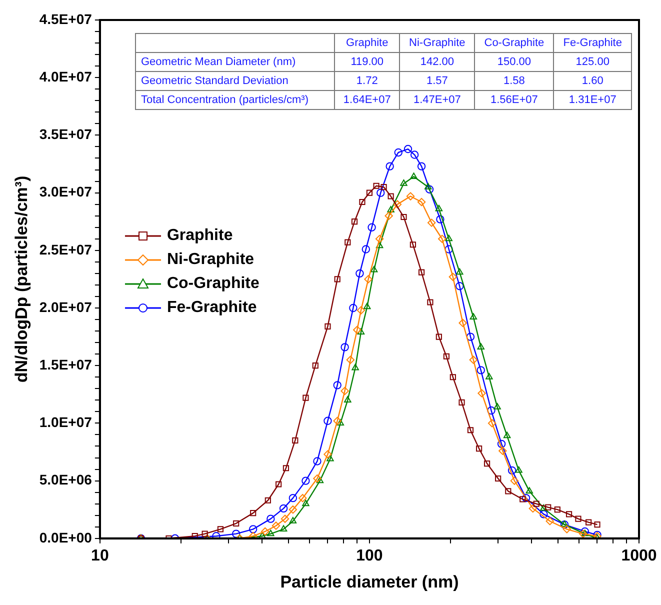 Image resolution: width=661 pixels, height=605 pixels. What do you see at coordinates (65, 134) in the screenshot?
I see `y-tick-label: 3.5E+07` at bounding box center [65, 134].